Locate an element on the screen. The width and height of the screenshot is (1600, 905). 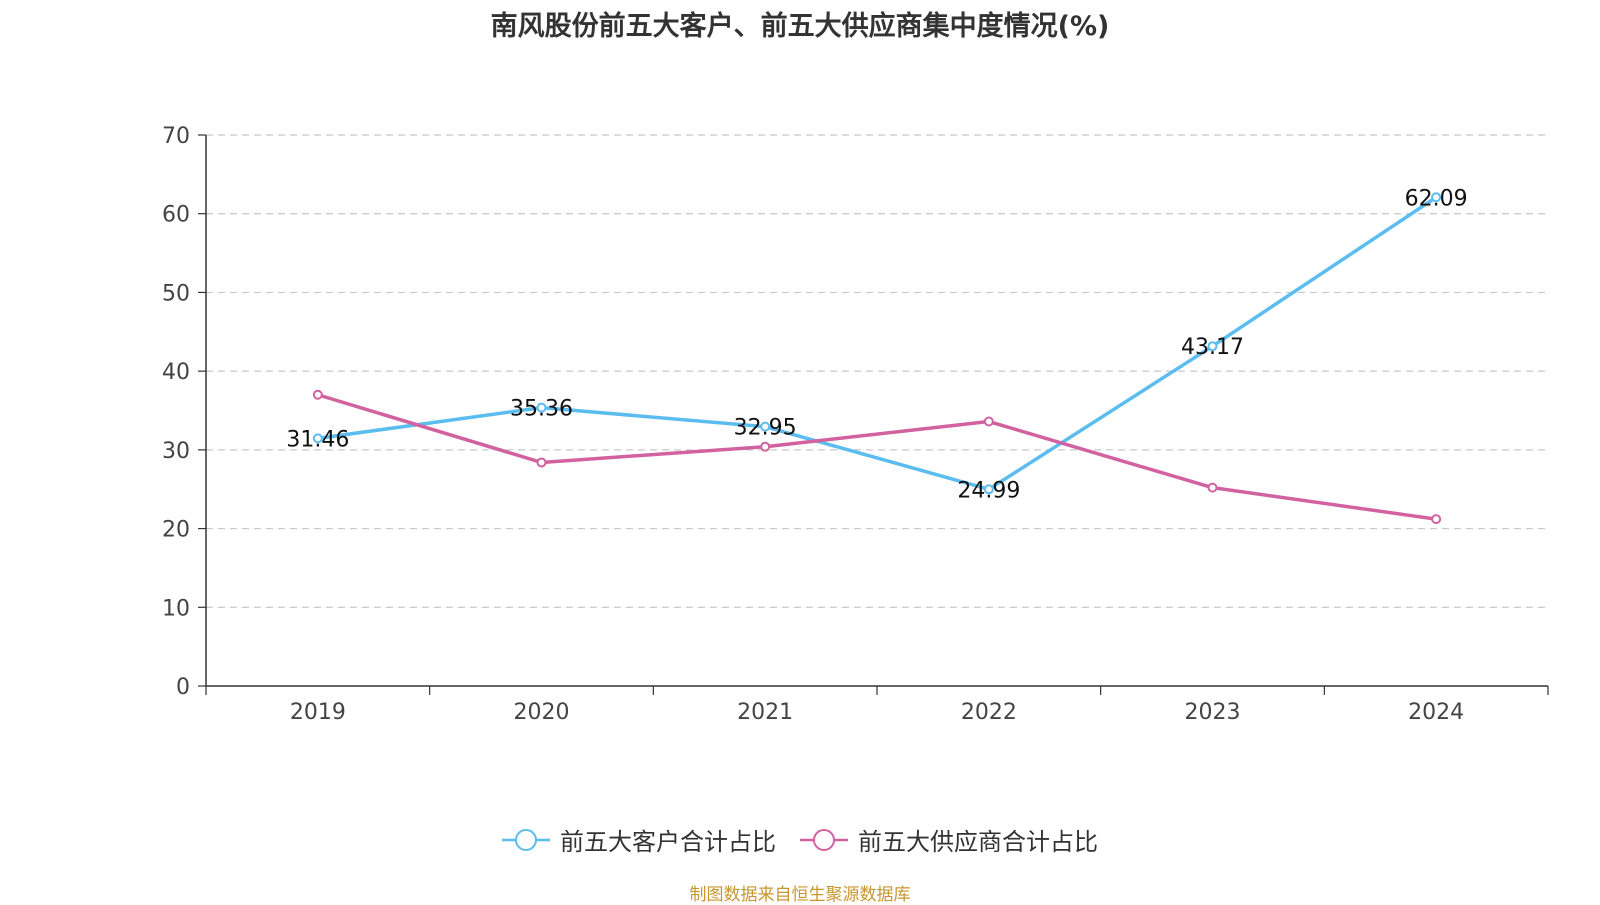
legend-item-customers: 前五大客户合计占比 is located at coordinates (639, 839).